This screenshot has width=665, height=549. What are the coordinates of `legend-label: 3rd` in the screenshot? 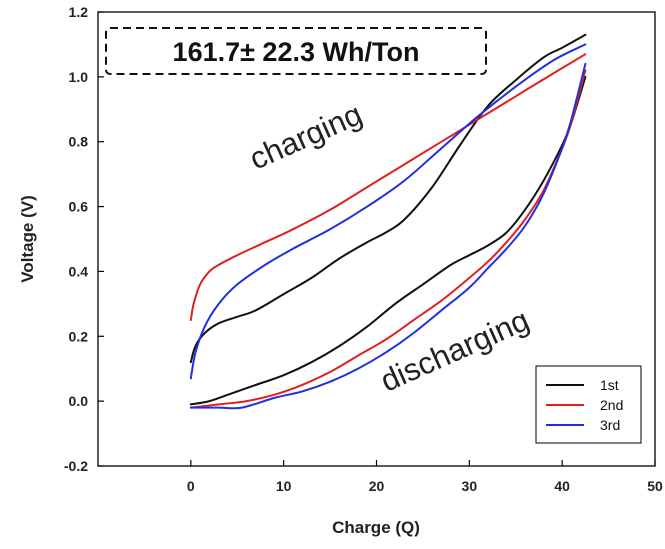 It's located at (610, 425).